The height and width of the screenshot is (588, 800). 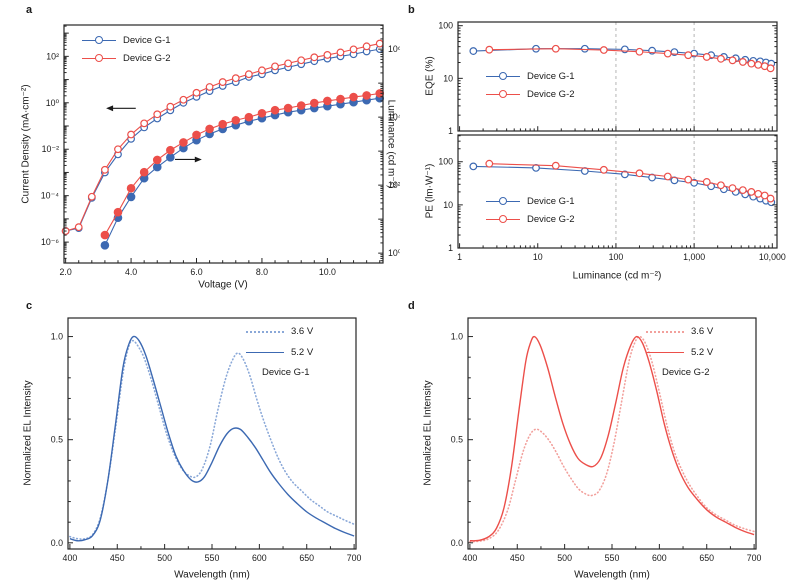 What do you see at coordinates (198, 159) in the screenshot?
I see `arrow-head` at bounding box center [198, 159].